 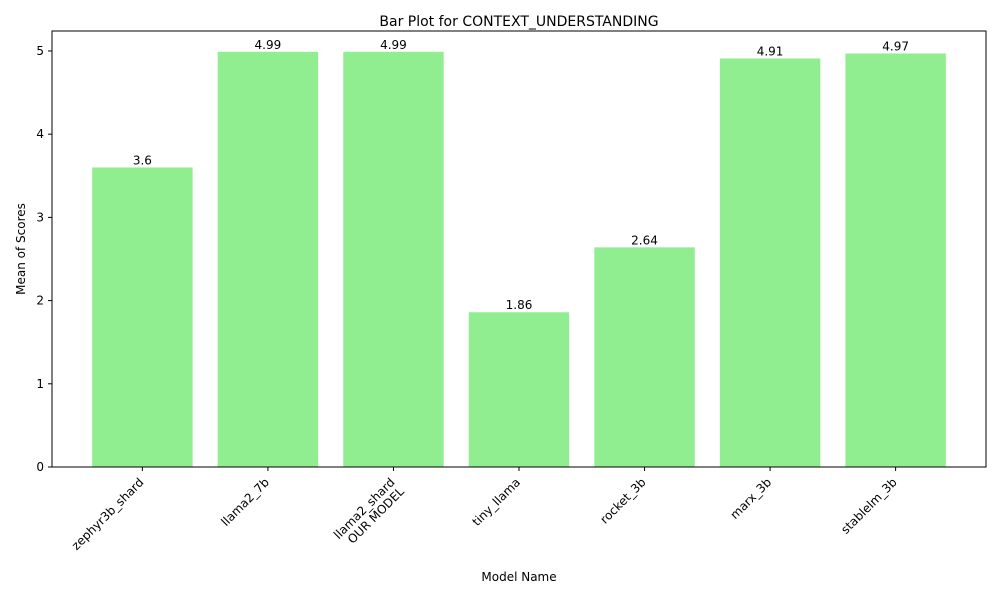 What do you see at coordinates (751, 498) in the screenshot?
I see `x-tick-label: marx_3b` at bounding box center [751, 498].